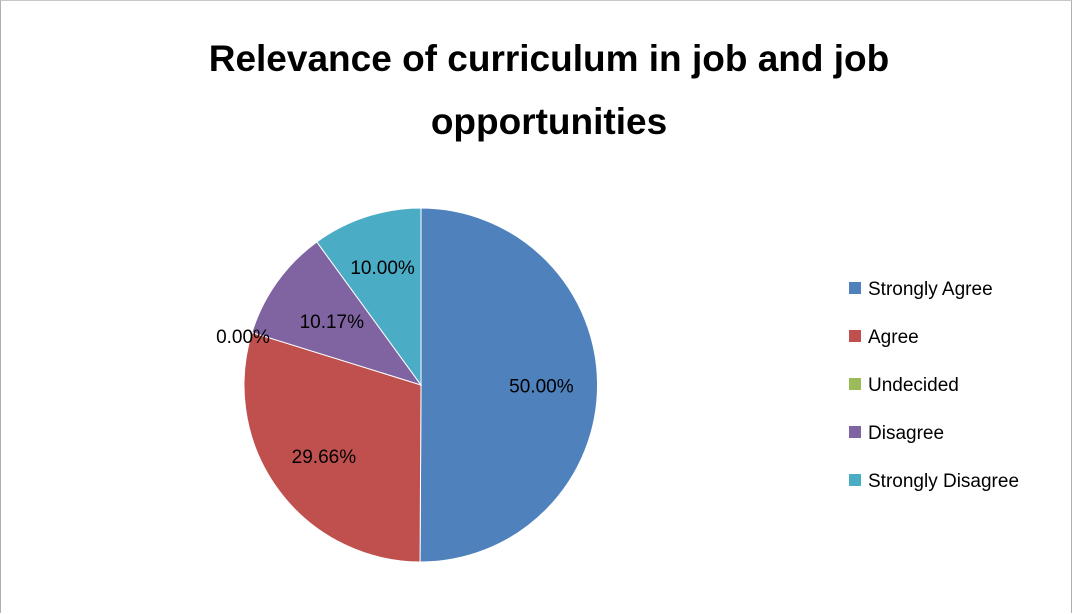 This screenshot has height=614, width=1073. I want to click on legend-label-agree: Agree, so click(893, 337).